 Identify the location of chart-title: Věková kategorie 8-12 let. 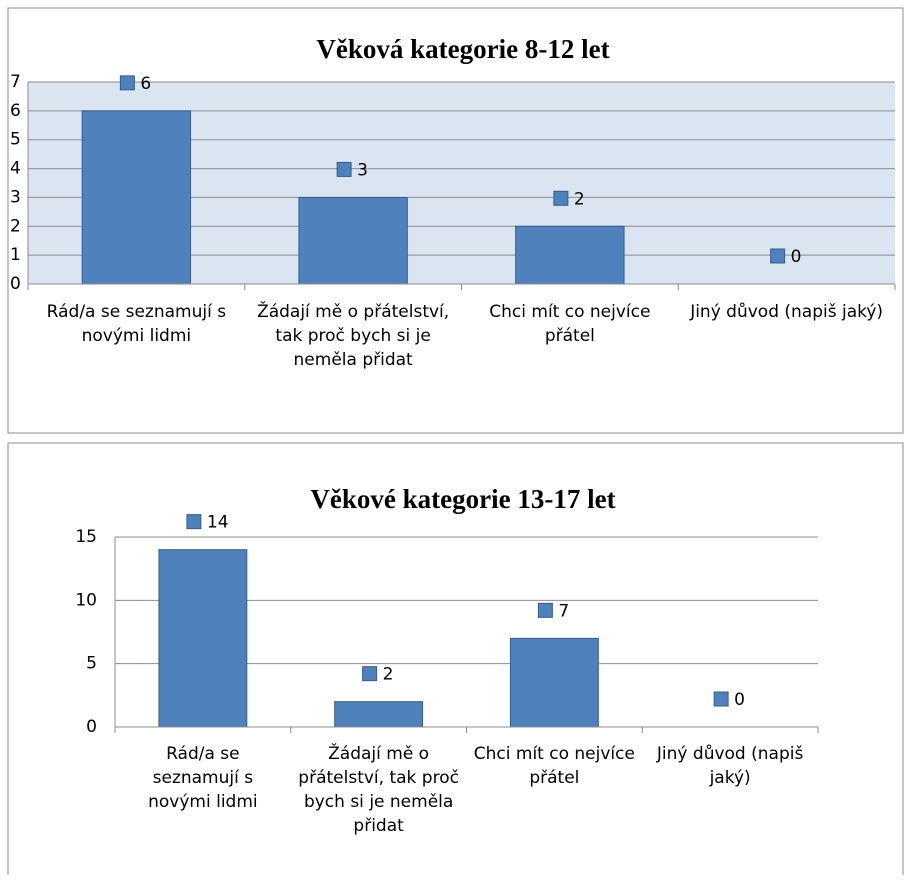
(462, 49).